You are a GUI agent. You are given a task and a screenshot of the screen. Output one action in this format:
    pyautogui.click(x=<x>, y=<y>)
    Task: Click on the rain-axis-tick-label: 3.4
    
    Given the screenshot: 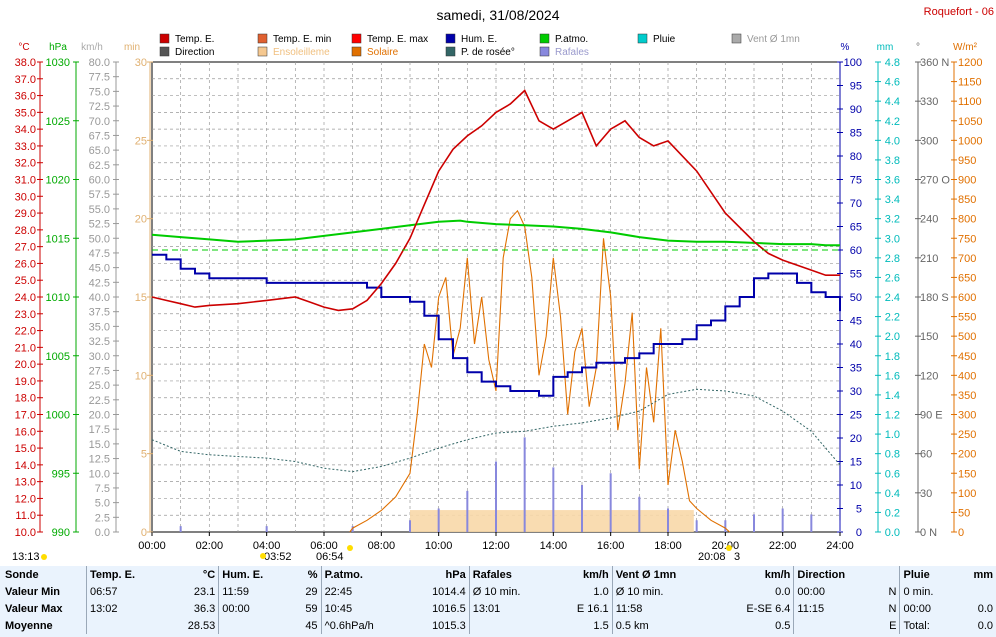 What is the action you would take?
    pyautogui.click(x=892, y=200)
    